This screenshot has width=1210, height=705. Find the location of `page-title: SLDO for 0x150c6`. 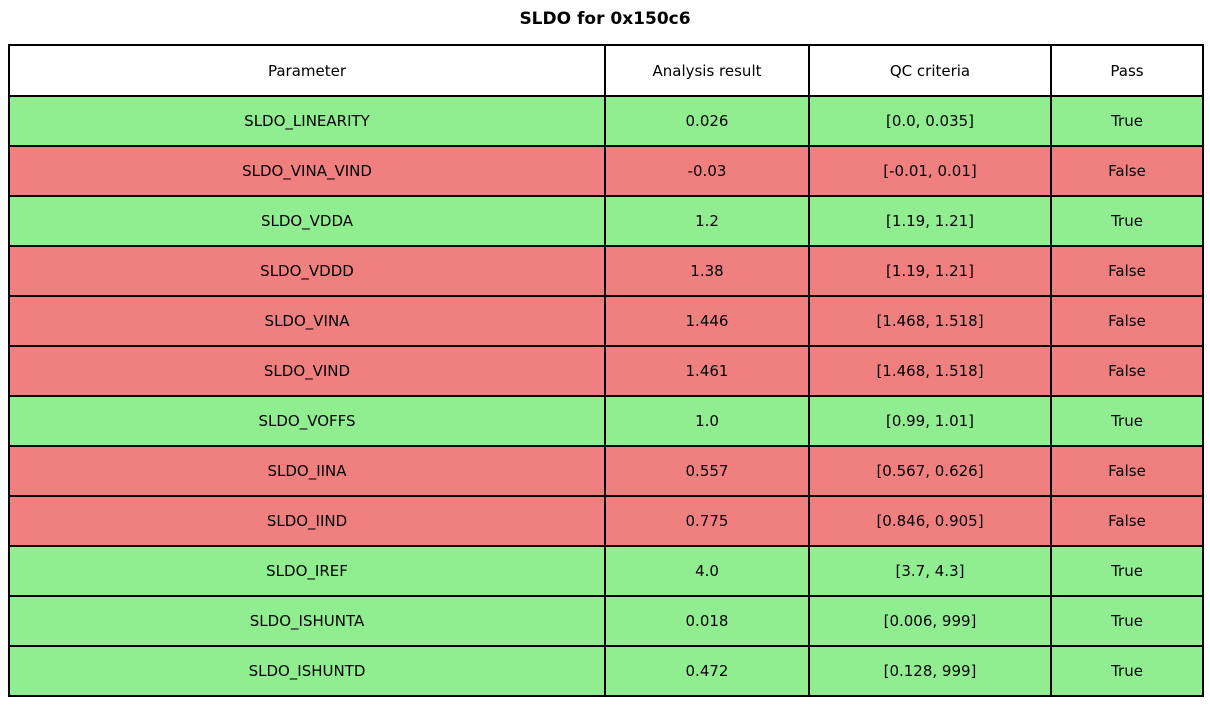

page-title: SLDO for 0x150c6 is located at coordinates (605, 19).